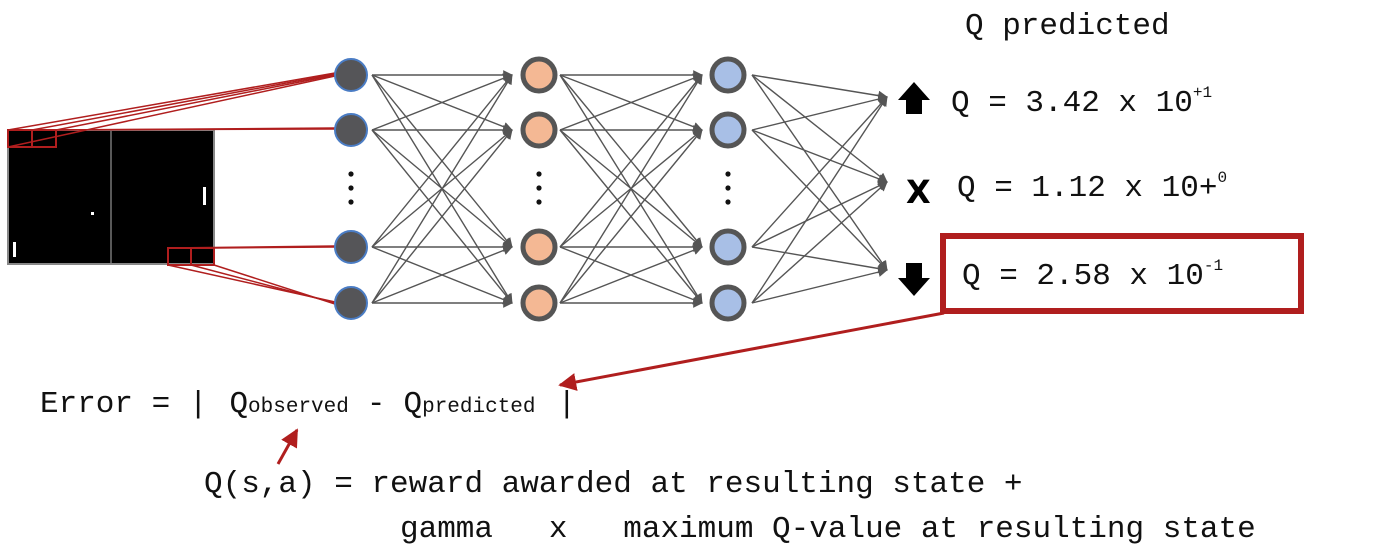 The height and width of the screenshot is (546, 1400). What do you see at coordinates (1092, 275) in the screenshot?
I see `q-value-down: Q = 2.58 x 10-1` at bounding box center [1092, 275].